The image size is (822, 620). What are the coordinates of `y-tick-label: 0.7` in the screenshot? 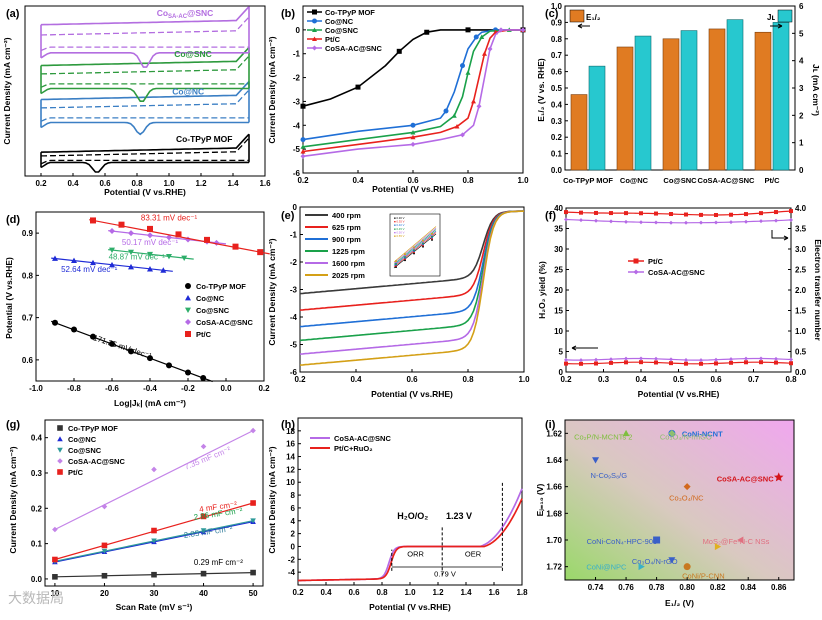 It's located at (28, 318).